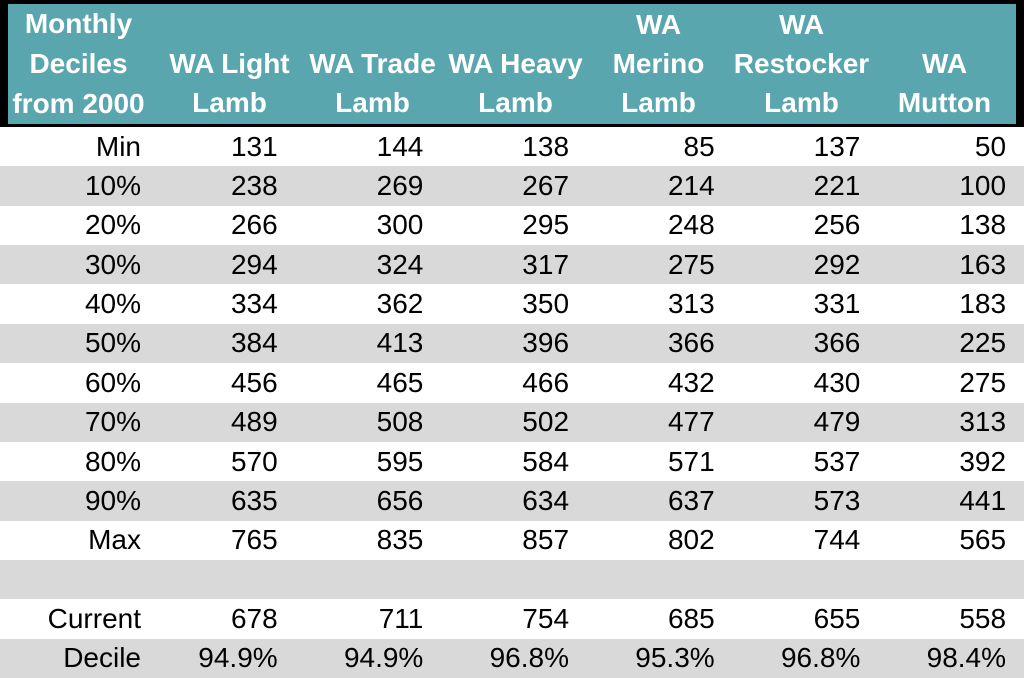 Image resolution: width=1024 pixels, height=678 pixels. What do you see at coordinates (546, 225) in the screenshot?
I see `value-cell: 295` at bounding box center [546, 225].